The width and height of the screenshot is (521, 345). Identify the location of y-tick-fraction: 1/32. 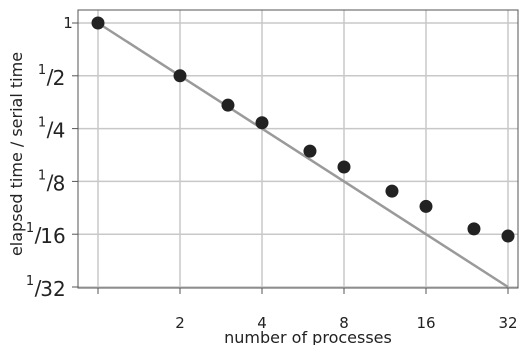
(46, 287).